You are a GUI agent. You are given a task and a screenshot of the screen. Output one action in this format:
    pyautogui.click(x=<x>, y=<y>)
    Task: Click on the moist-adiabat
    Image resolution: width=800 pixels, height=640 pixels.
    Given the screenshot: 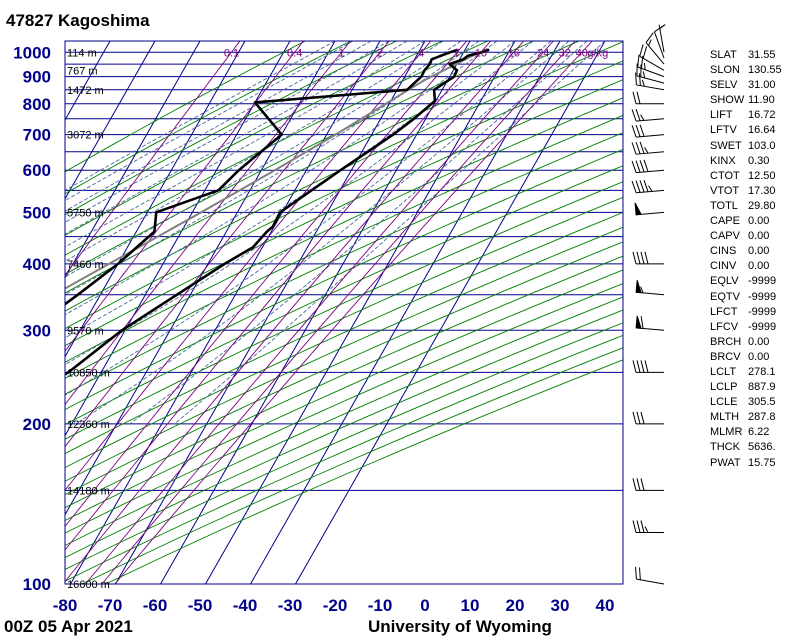 What is the action you would take?
    pyautogui.click(x=227, y=132)
    